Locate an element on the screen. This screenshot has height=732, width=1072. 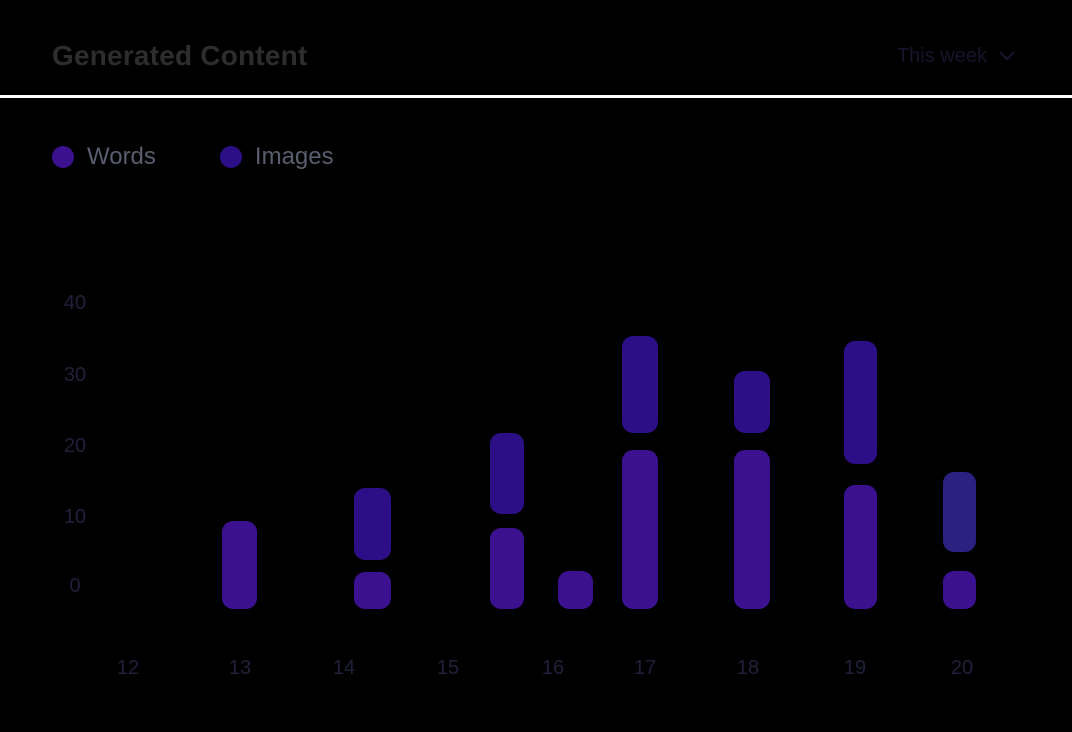
chart-legend: Words Images is located at coordinates (193, 157).